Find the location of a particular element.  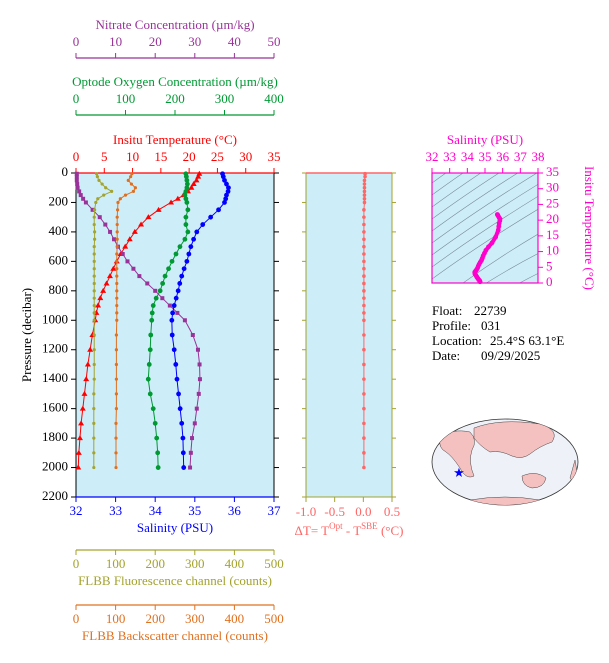

x-tick-label: 200 is located at coordinates (155, 618).